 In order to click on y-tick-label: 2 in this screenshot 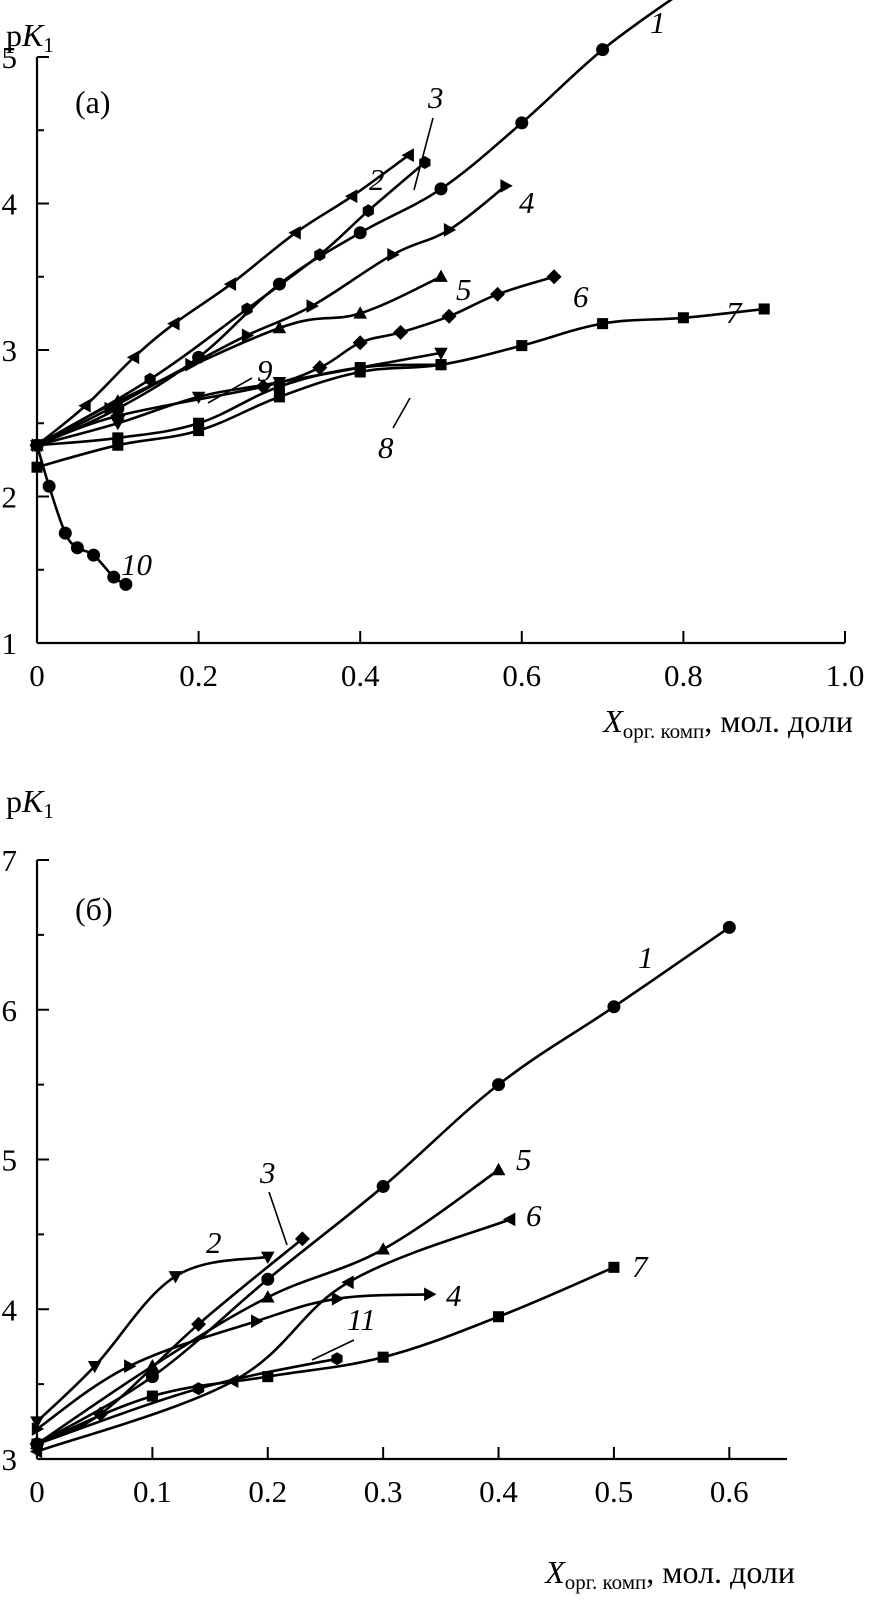, I will do `click(10, 497)`.